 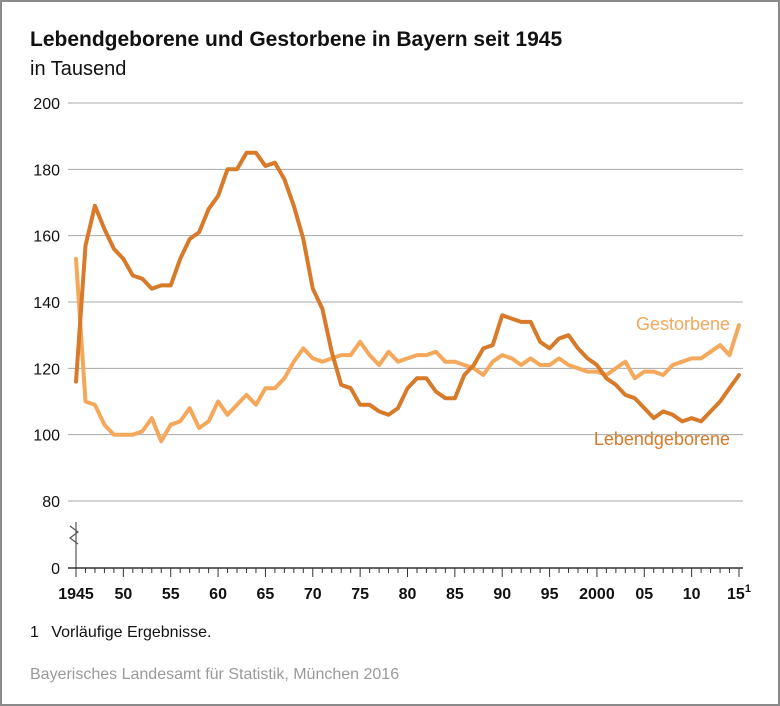 I want to click on footnote-superscript: 1, so click(x=748, y=589).